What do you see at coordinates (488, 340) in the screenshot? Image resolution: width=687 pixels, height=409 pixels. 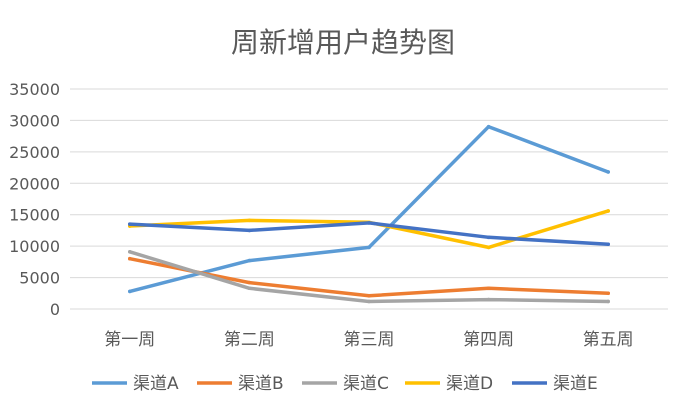 I see `x-category-label: 第四周` at bounding box center [488, 340].